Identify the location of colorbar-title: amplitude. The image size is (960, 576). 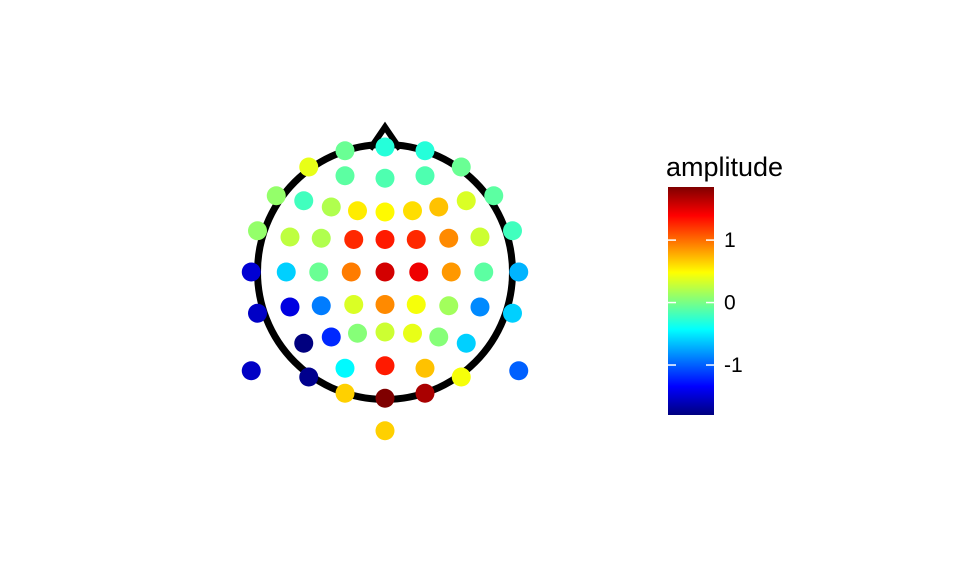
(724, 167).